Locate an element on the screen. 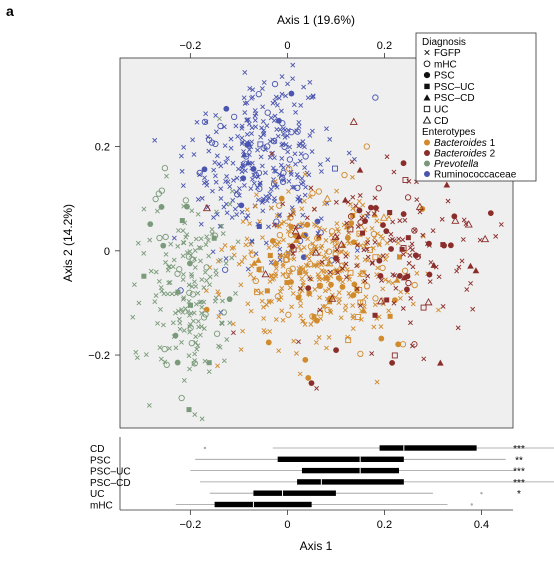 This screenshot has width=554, height=565. legend-enterotype-label: Prevotella is located at coordinates (456, 164).